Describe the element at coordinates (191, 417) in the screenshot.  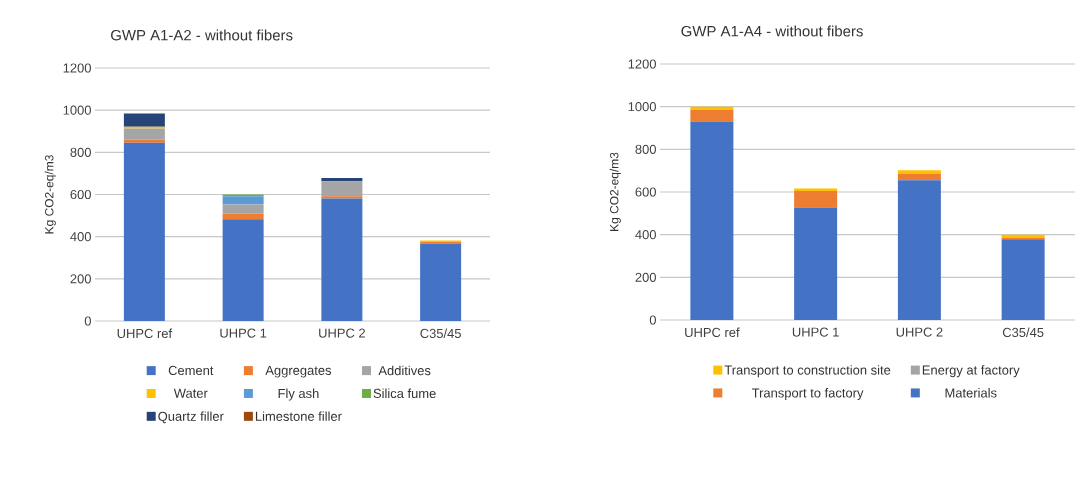
I see `legend-label: Quartz filler` at that location.